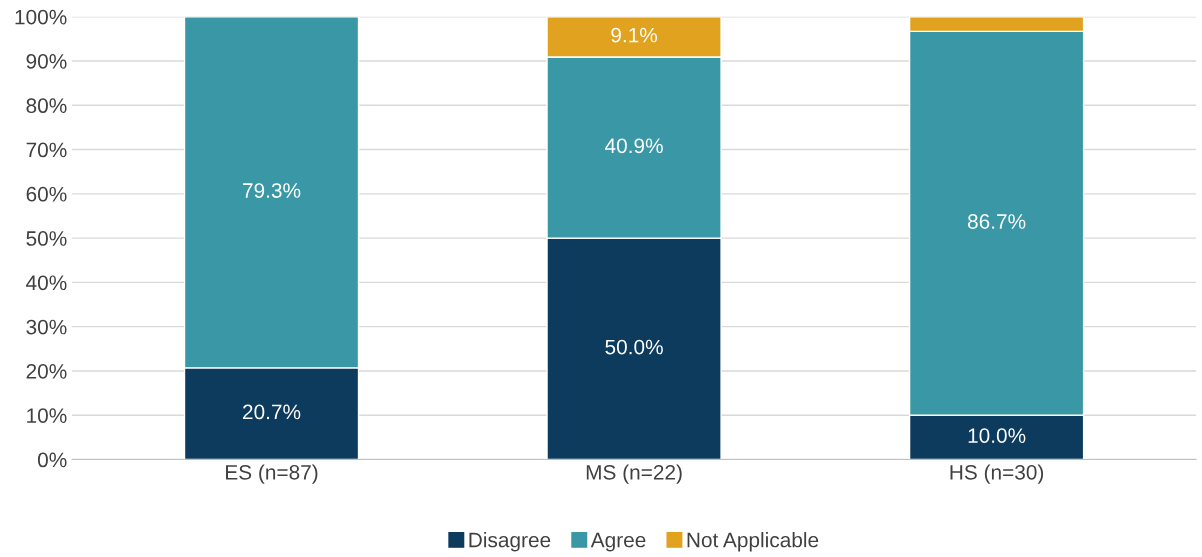  Describe the element at coordinates (46, 283) in the screenshot. I see `y-tick-label: 40%` at that location.